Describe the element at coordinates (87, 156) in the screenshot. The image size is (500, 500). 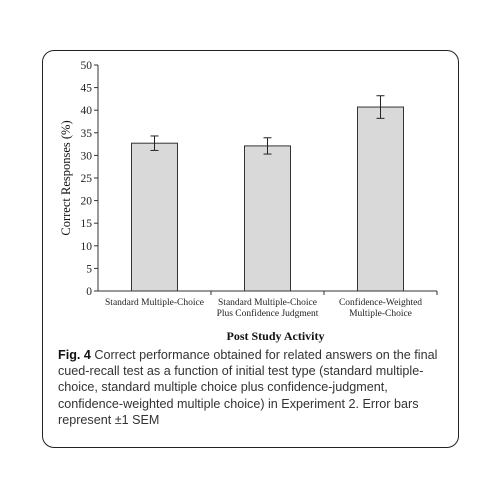
I see `y-tick-label: 30` at that location.